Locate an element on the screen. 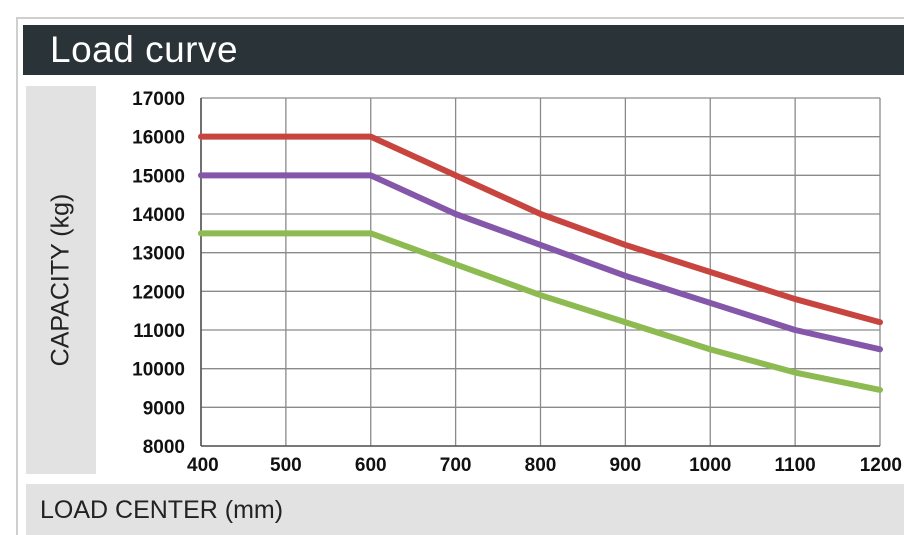 Image resolution: width=904 pixels, height=535 pixels. y-tick-label-15000: 15000 is located at coordinates (158, 176).